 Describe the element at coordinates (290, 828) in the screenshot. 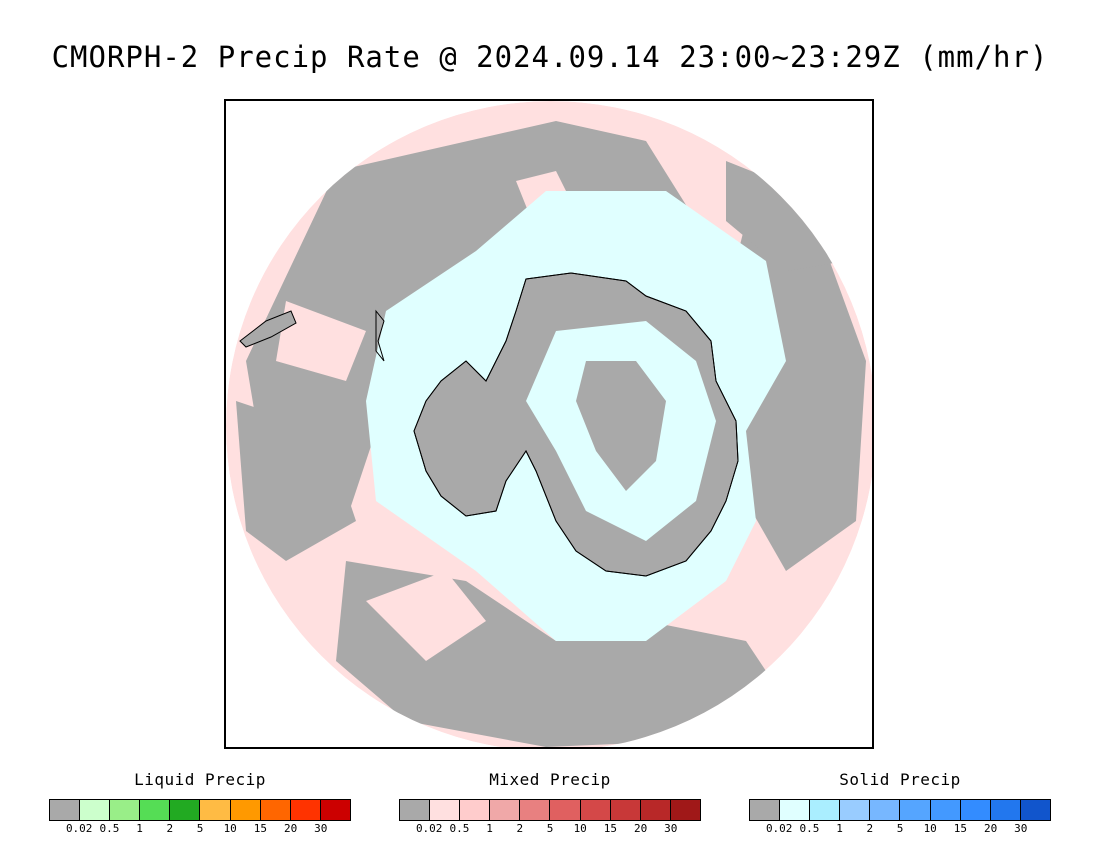

I see `liquid-tick-label: 20` at that location.